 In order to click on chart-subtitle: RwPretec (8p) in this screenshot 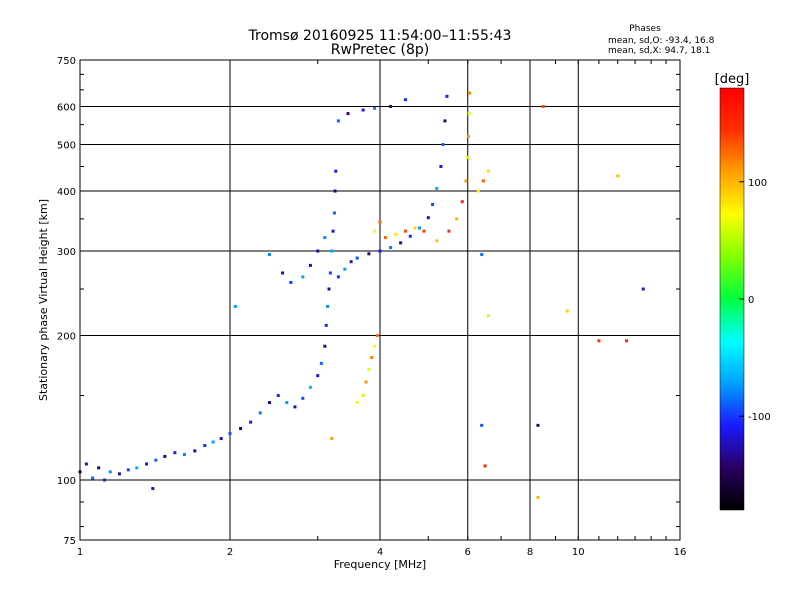, I will do `click(380, 50)`.